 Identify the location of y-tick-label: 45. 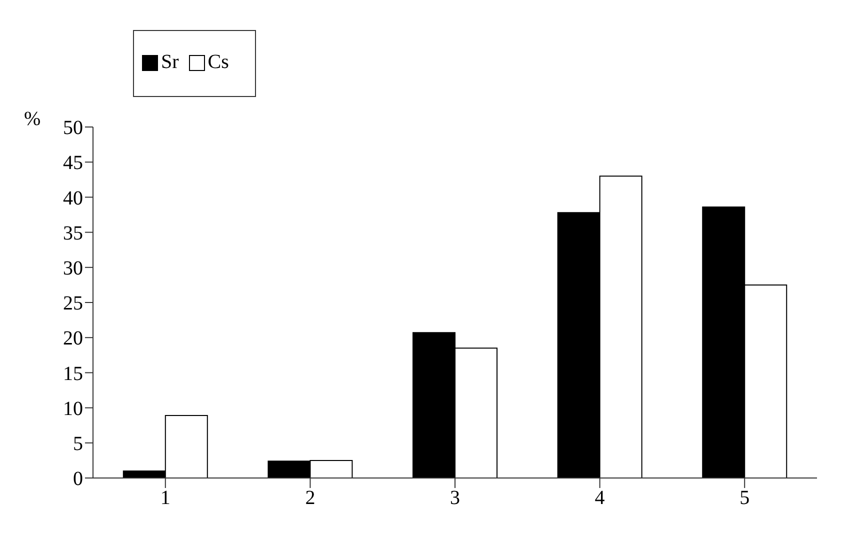
(73, 163).